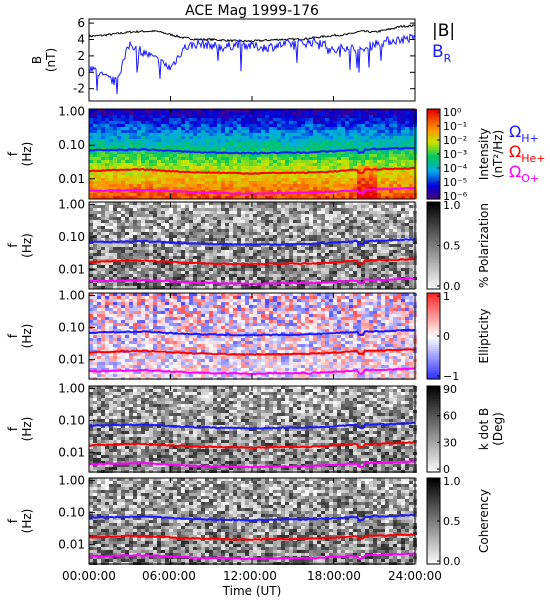  Describe the element at coordinates (455, 168) in the screenshot. I see `colorbar-tick-label: 10⁻⁴` at that location.